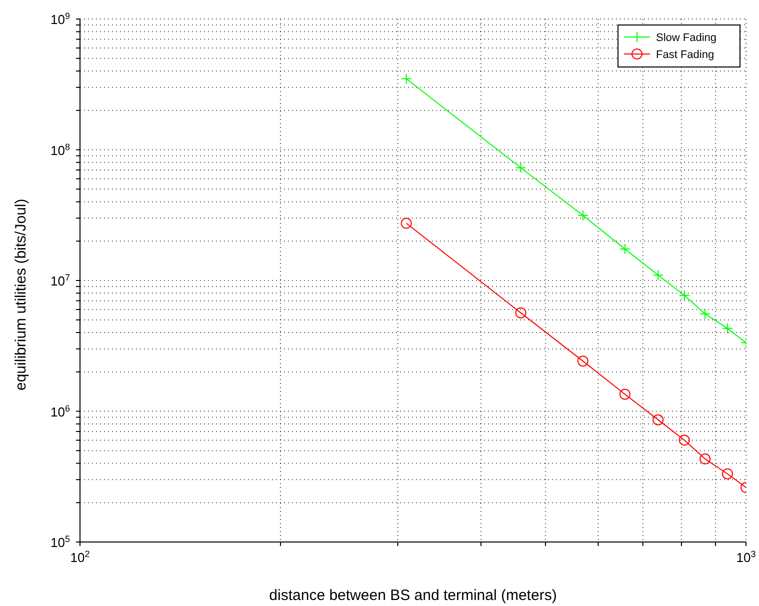 This screenshot has width=759, height=606. I want to click on x-tick-label: 10$^{3}$, so click(746, 557).